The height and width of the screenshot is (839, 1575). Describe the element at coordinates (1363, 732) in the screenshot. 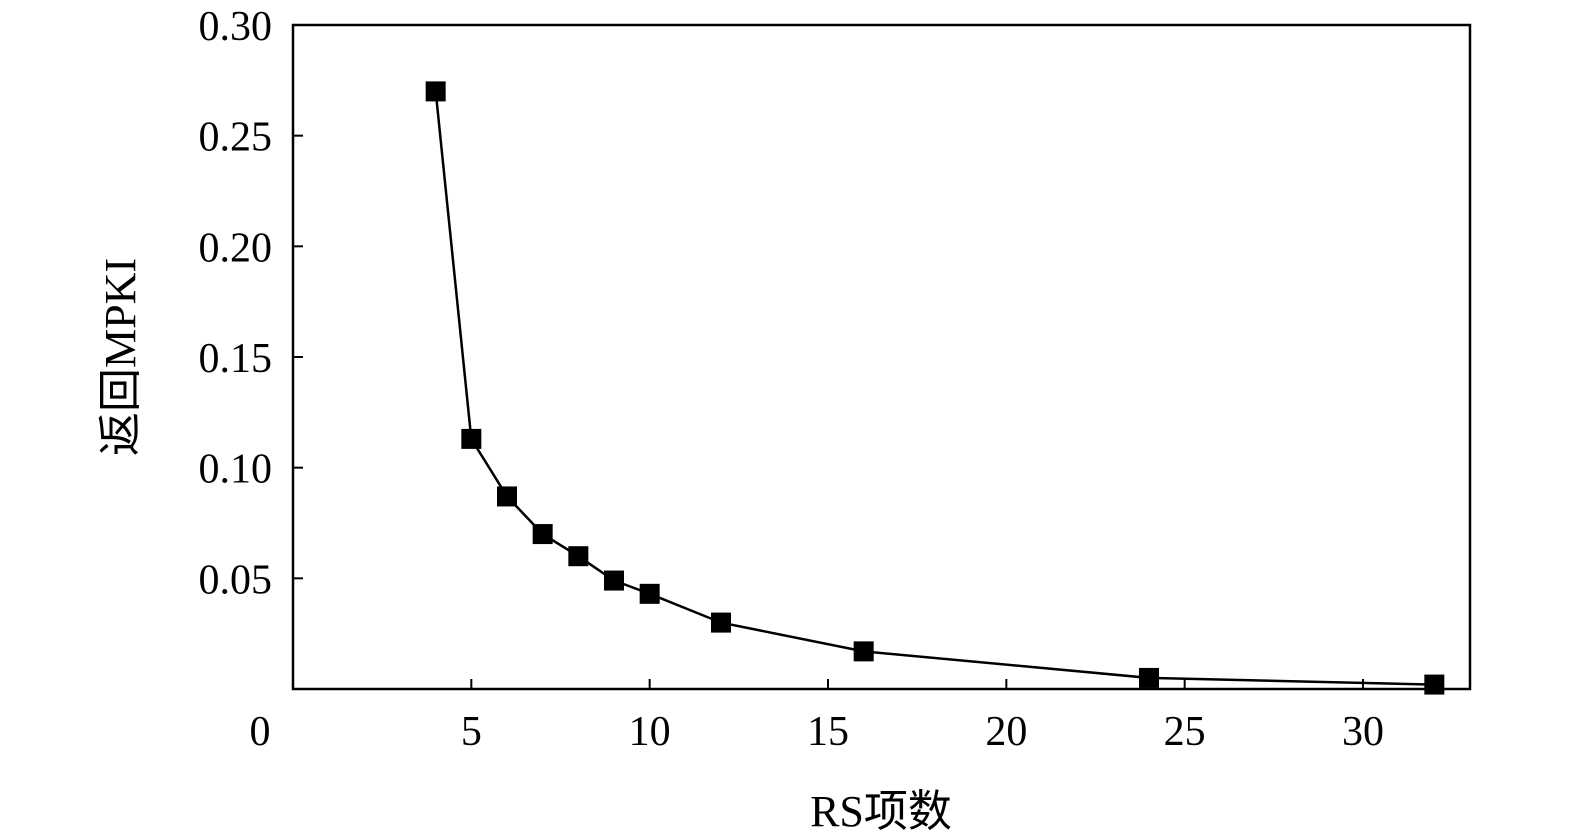

I see `x-tick-label: 30` at that location.